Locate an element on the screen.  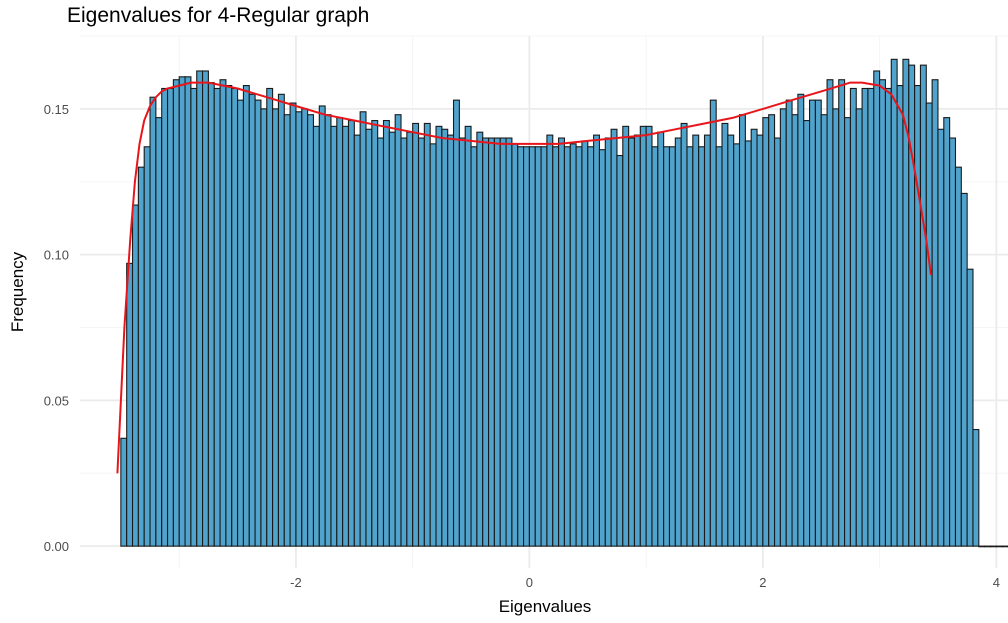
x-tick-label: 4 is located at coordinates (996, 582).